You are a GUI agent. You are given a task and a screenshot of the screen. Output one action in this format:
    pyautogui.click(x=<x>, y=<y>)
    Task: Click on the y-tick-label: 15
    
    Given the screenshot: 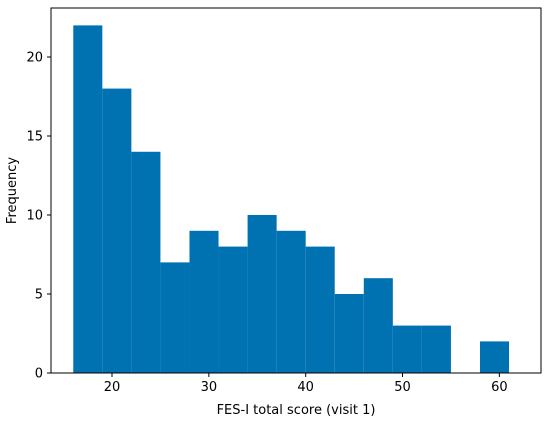 What is the action you would take?
    pyautogui.click(x=34, y=136)
    